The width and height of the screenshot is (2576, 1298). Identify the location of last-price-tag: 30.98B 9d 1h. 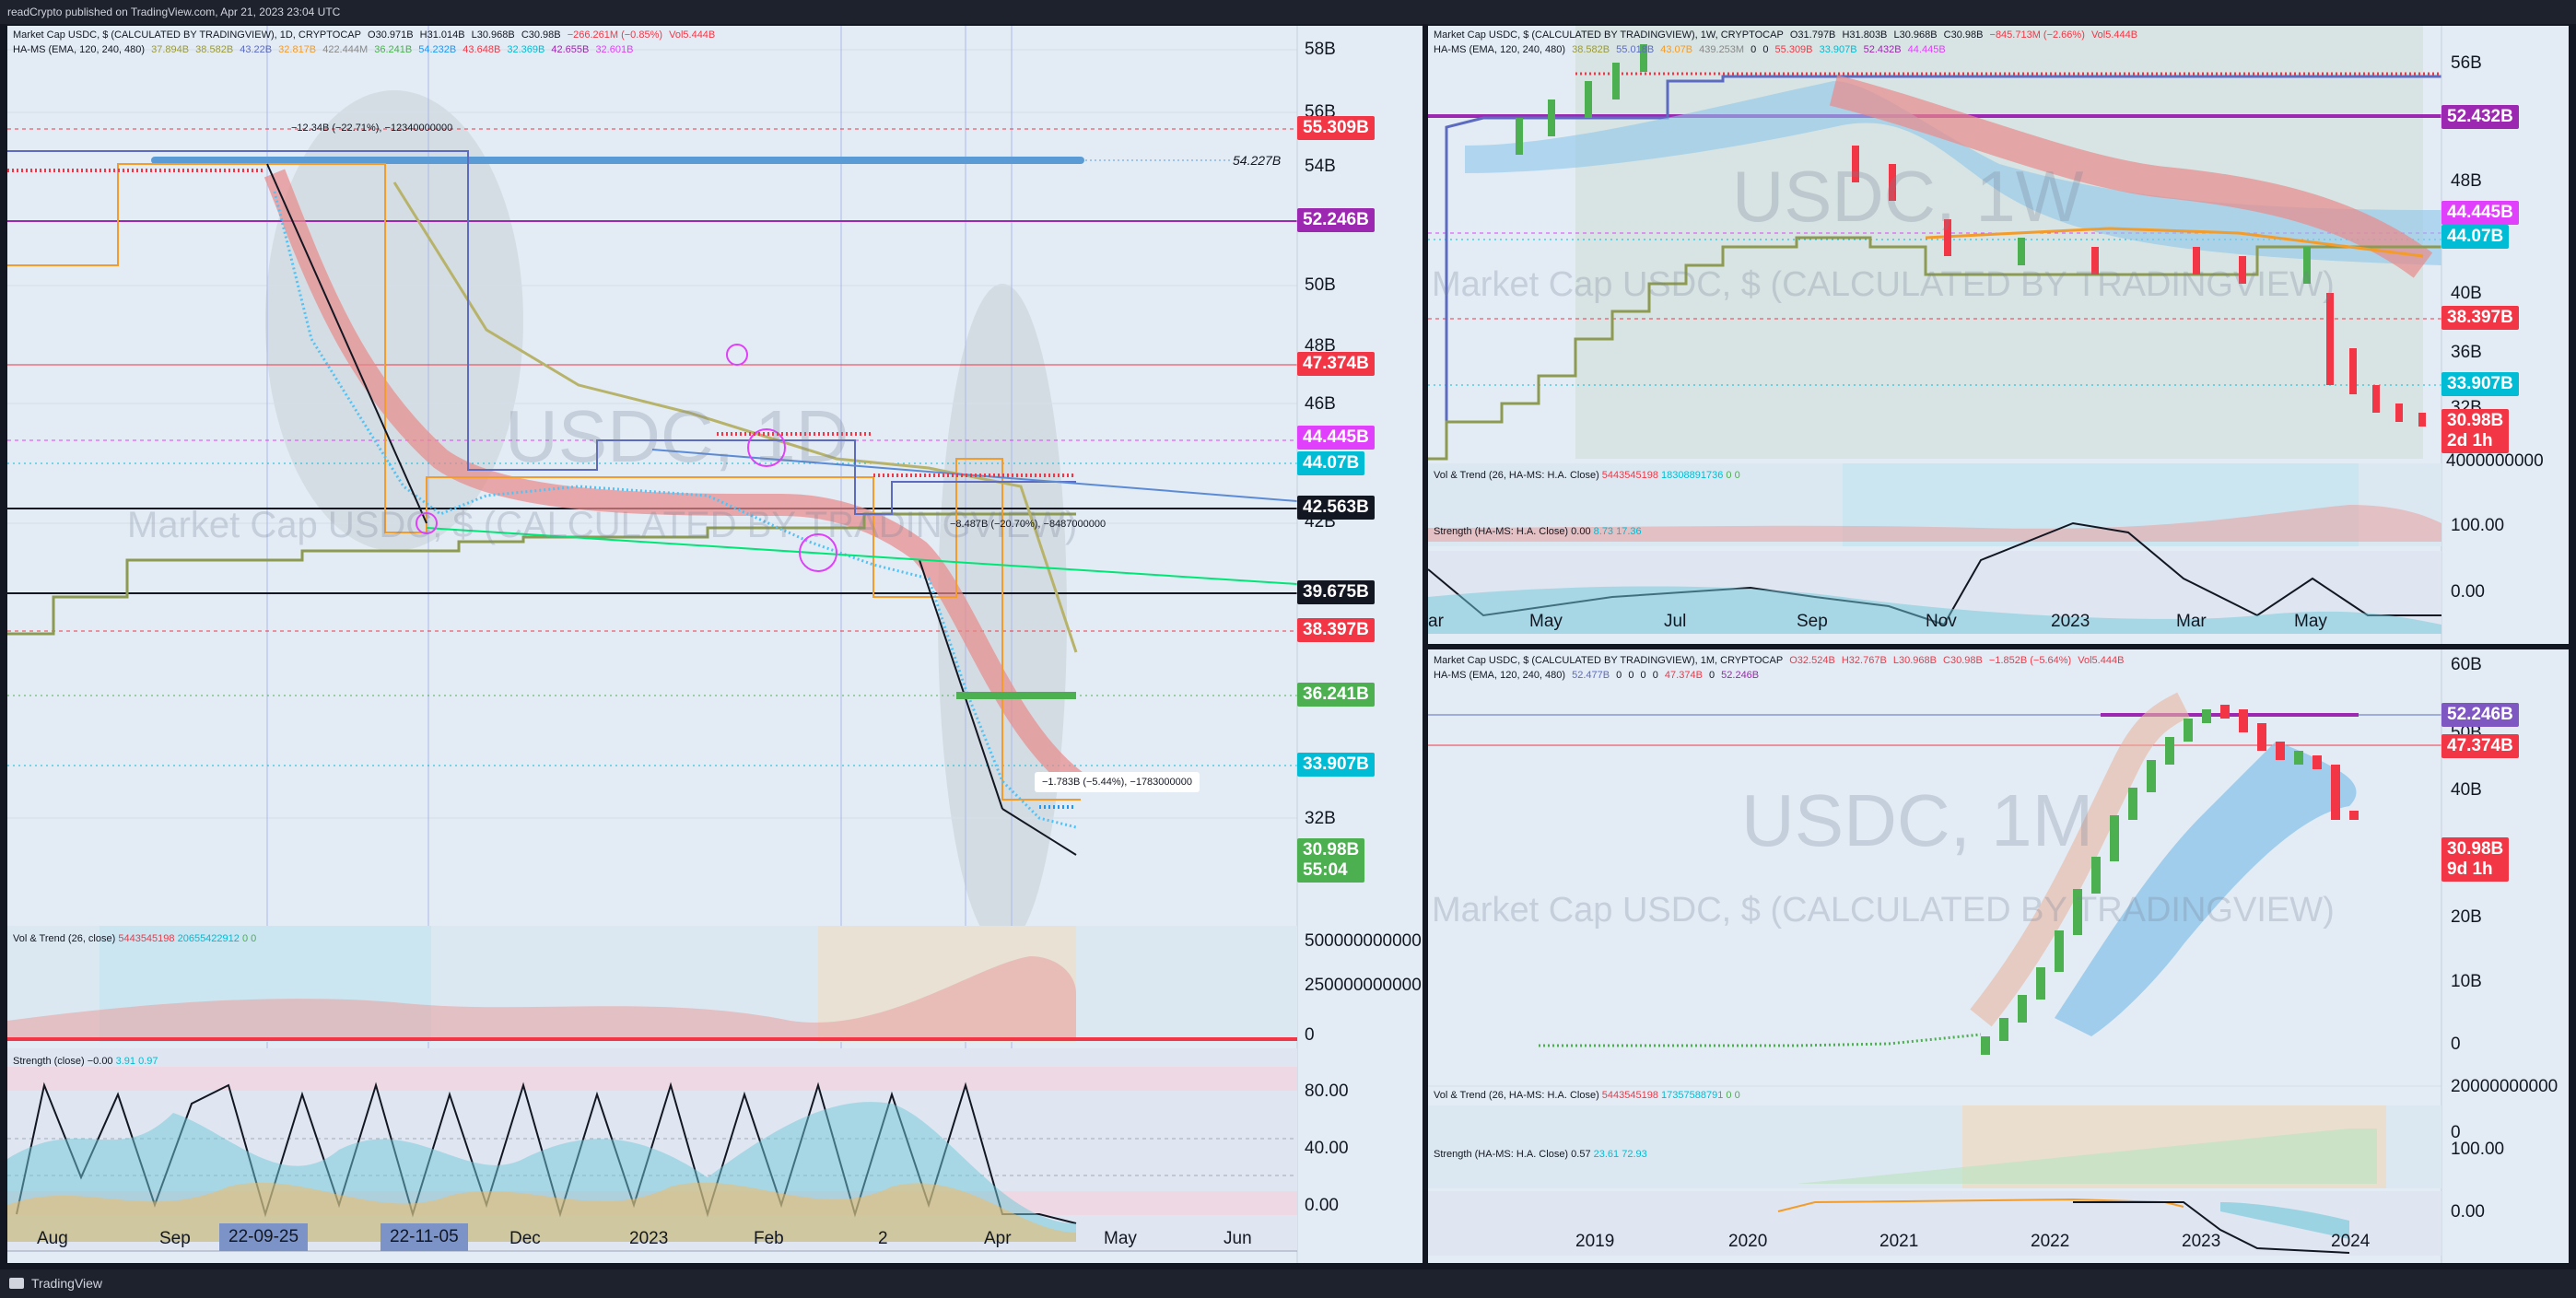
(2475, 859).